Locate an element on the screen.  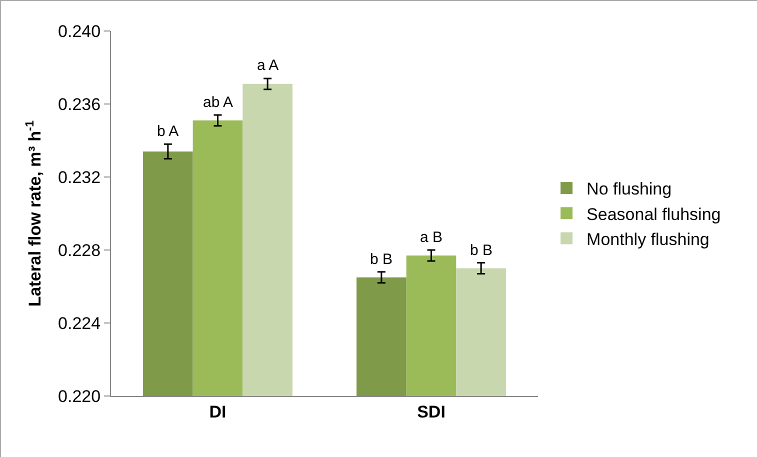
x-tick-label: SDI is located at coordinates (431, 412).